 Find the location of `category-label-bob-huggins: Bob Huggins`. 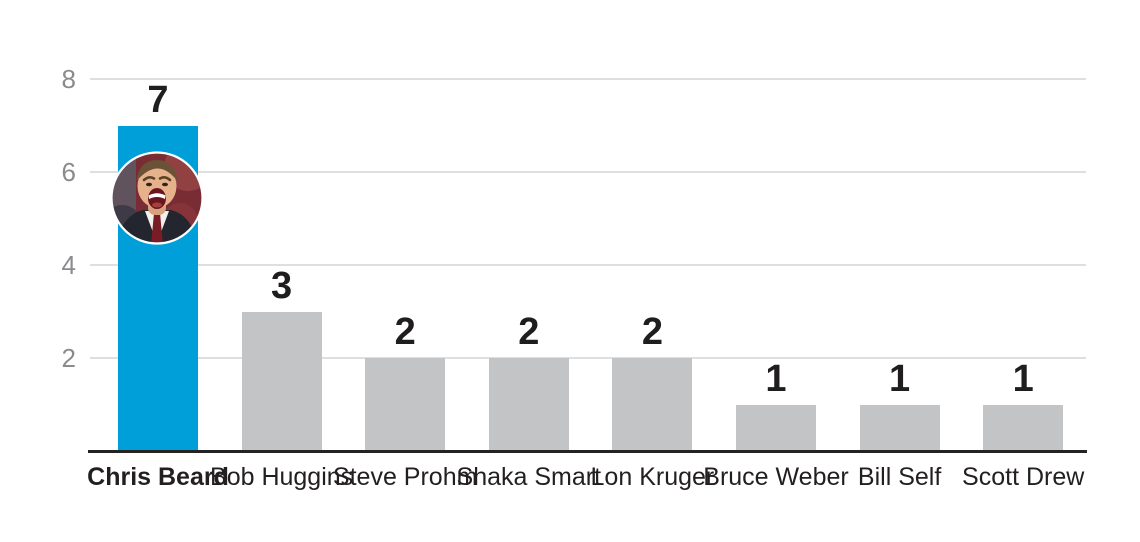

category-label-bob-huggins: Bob Huggins is located at coordinates (282, 477).